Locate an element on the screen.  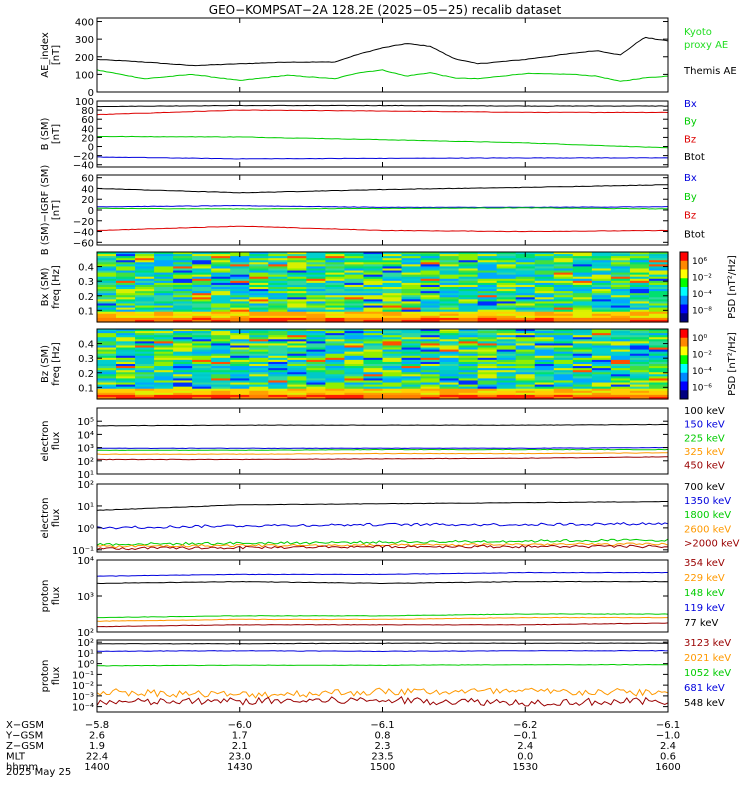
axis-row-value: 0.6 is located at coordinates (668, 757).